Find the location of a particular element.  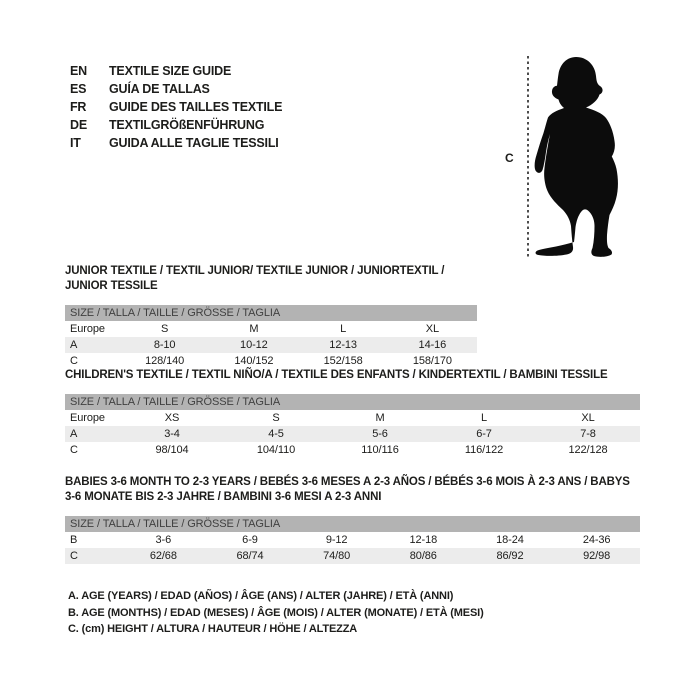

table-row: C 128/140 140/152 152/158 158/170 is located at coordinates (271, 361).